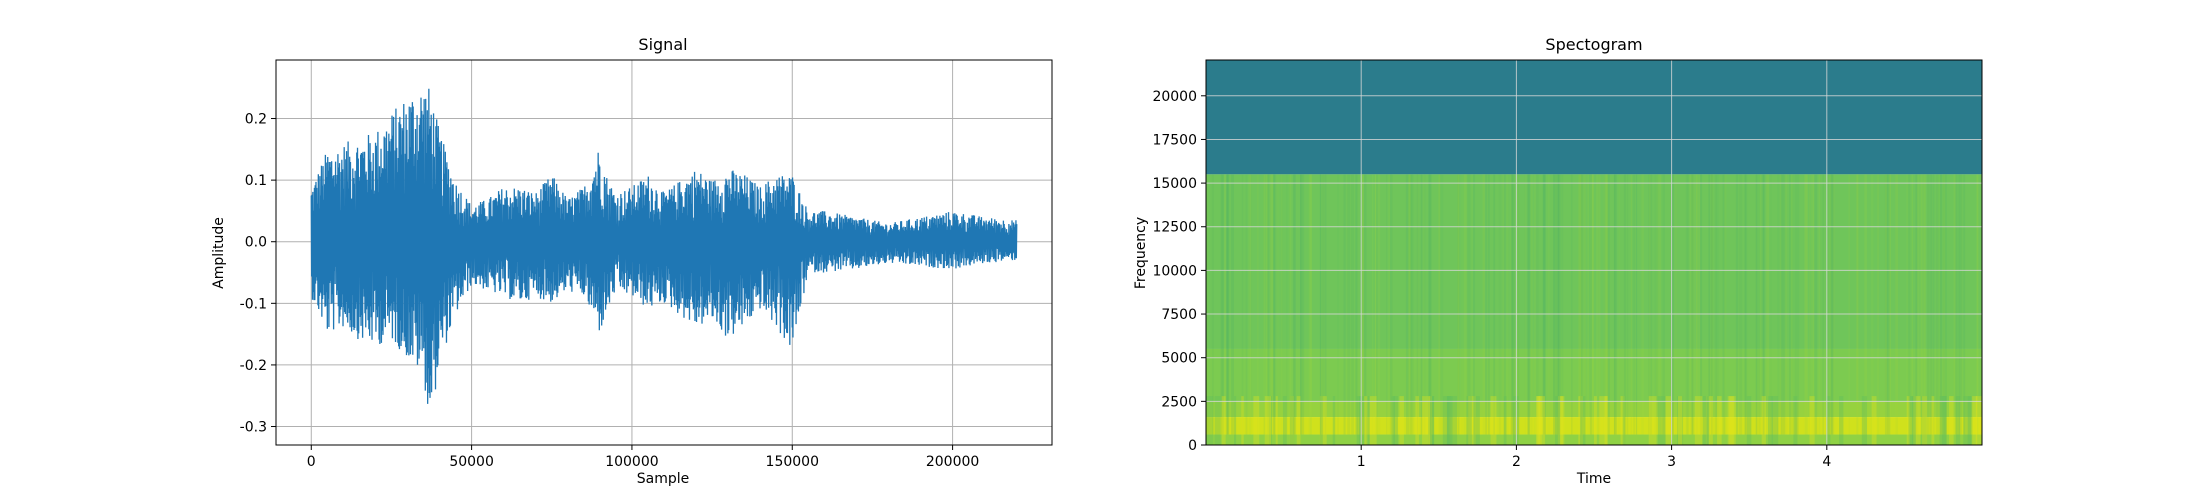 This screenshot has width=2200, height=500. Describe the element at coordinates (256, 243) in the screenshot. I see `signal-ytick-label: 0.0` at that location.